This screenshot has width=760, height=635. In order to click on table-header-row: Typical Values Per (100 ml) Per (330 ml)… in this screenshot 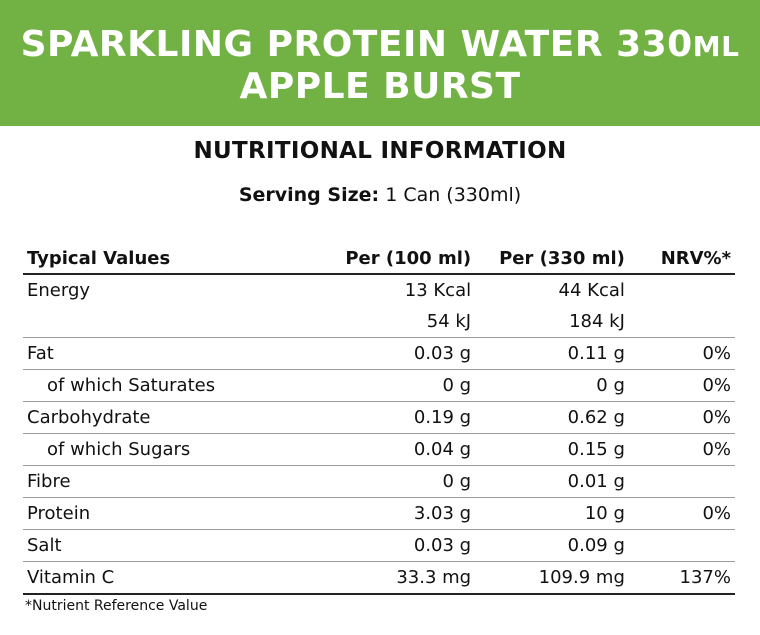, I will do `click(379, 259)`.